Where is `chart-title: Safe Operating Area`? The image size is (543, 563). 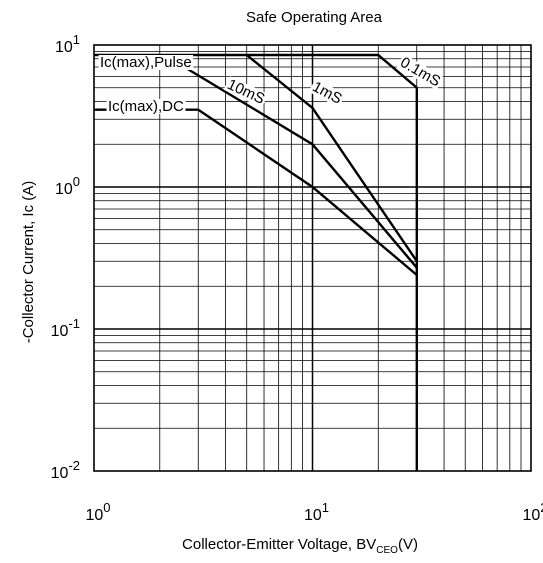
chart-title: Safe Operating Area is located at coordinates (314, 17).